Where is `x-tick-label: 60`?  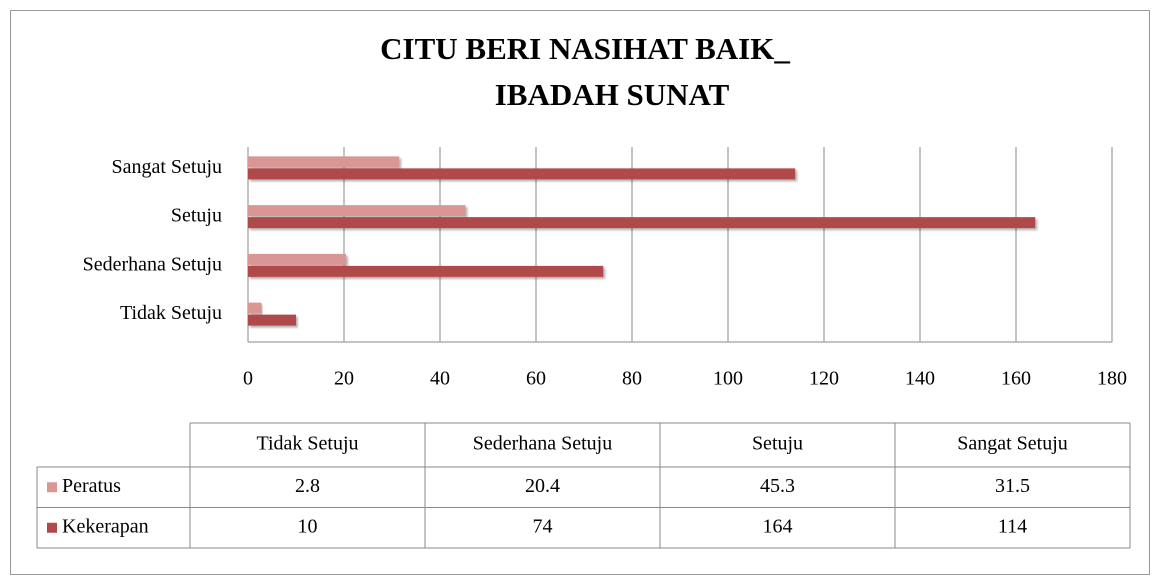
x-tick-label: 60 is located at coordinates (536, 379).